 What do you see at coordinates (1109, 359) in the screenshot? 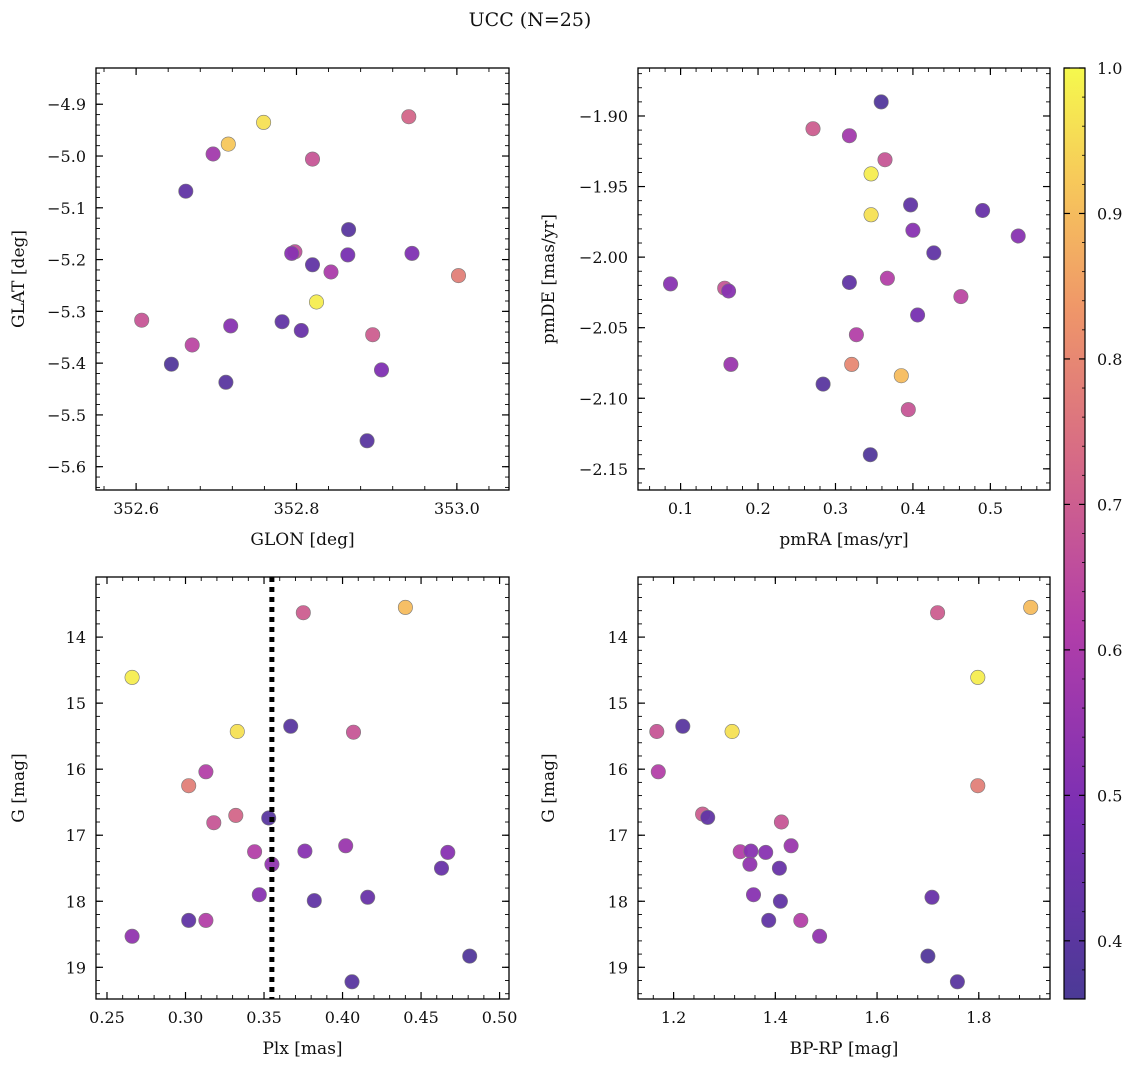
I see `colorbar-tick-label: 0.8` at bounding box center [1109, 359].